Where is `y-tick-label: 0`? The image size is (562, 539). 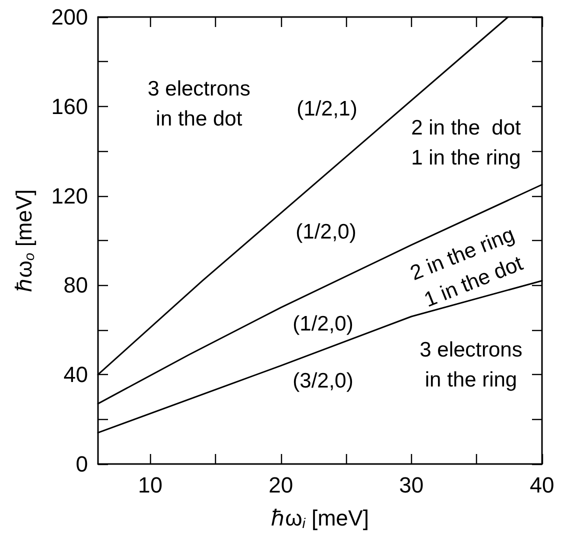 y-tick-label: 0 is located at coordinates (82, 464).